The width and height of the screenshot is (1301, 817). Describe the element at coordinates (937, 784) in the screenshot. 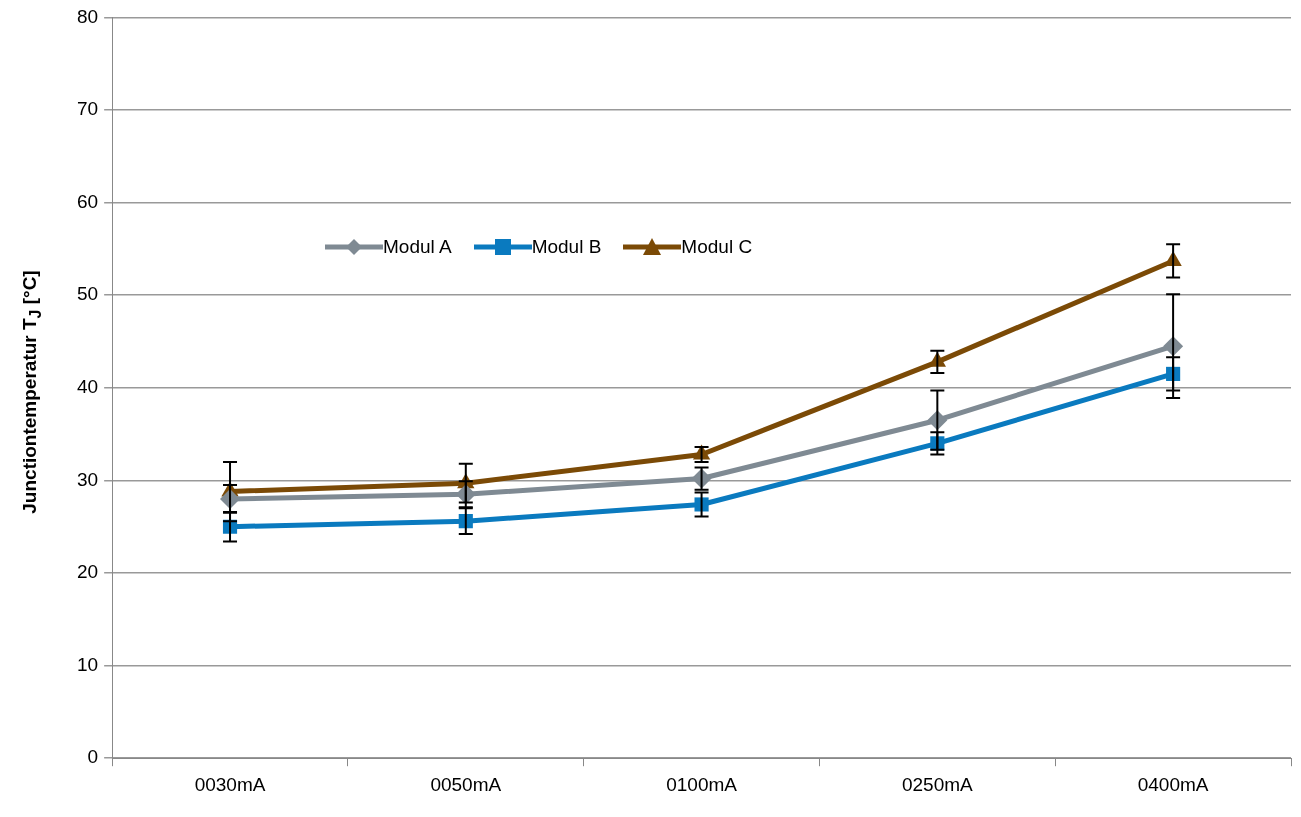

I see `x-tick-label: 0250mA` at that location.